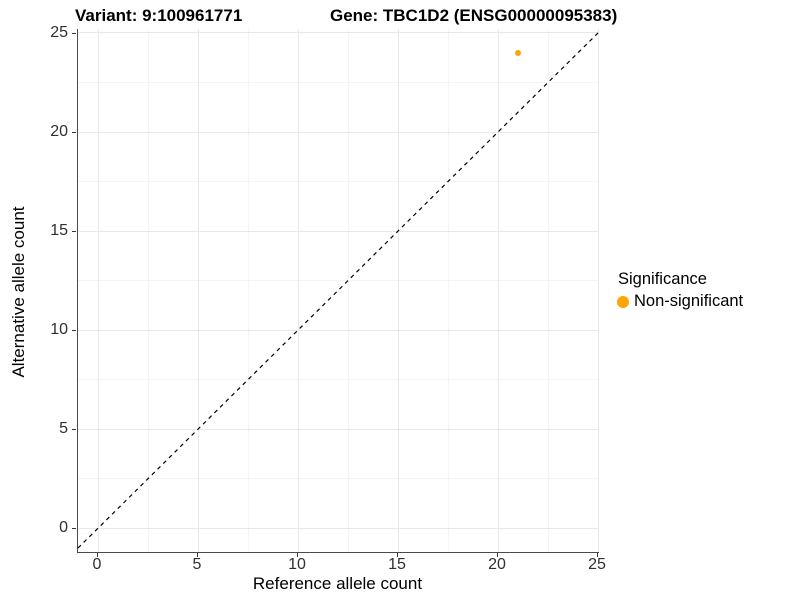  Describe the element at coordinates (689, 301) in the screenshot. I see `legend-item-label: Non-significant` at that location.